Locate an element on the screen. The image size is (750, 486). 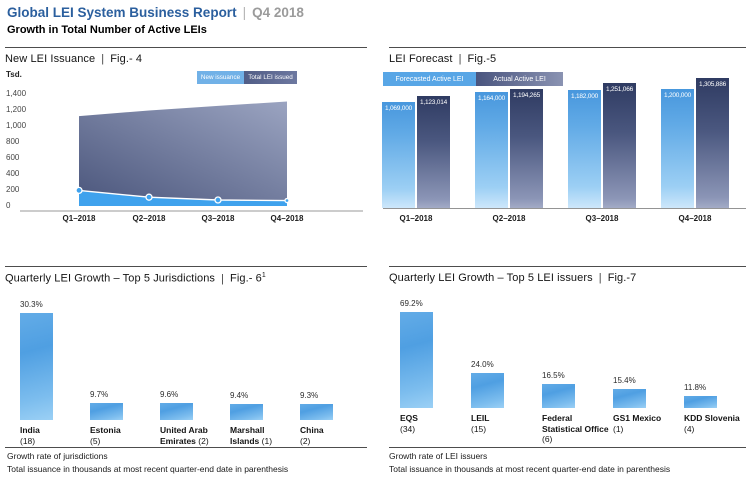
percent-label: 24.0% is located at coordinates (482, 364).